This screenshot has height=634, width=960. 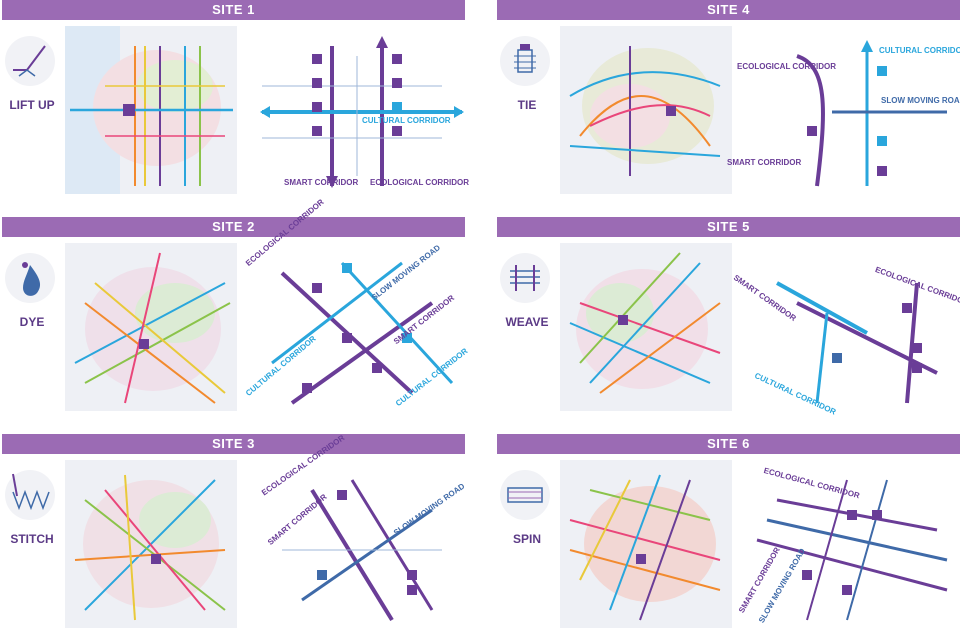 What do you see at coordinates (30, 495) in the screenshot?
I see `stitch-icon` at bounding box center [30, 495].